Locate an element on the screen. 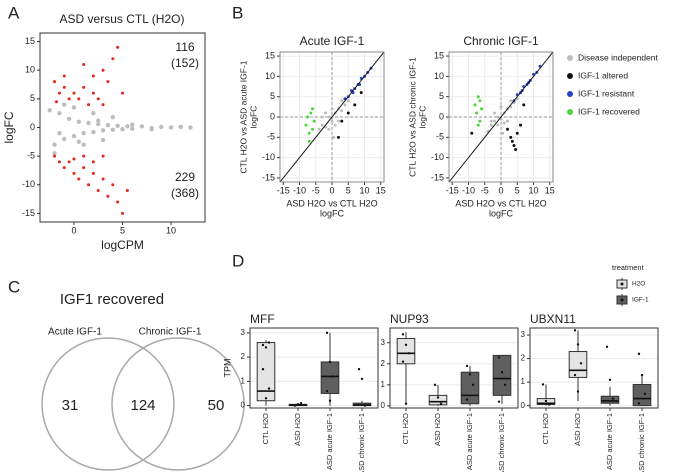 The height and width of the screenshot is (472, 685). x-tick-label: 5 is located at coordinates (348, 190).